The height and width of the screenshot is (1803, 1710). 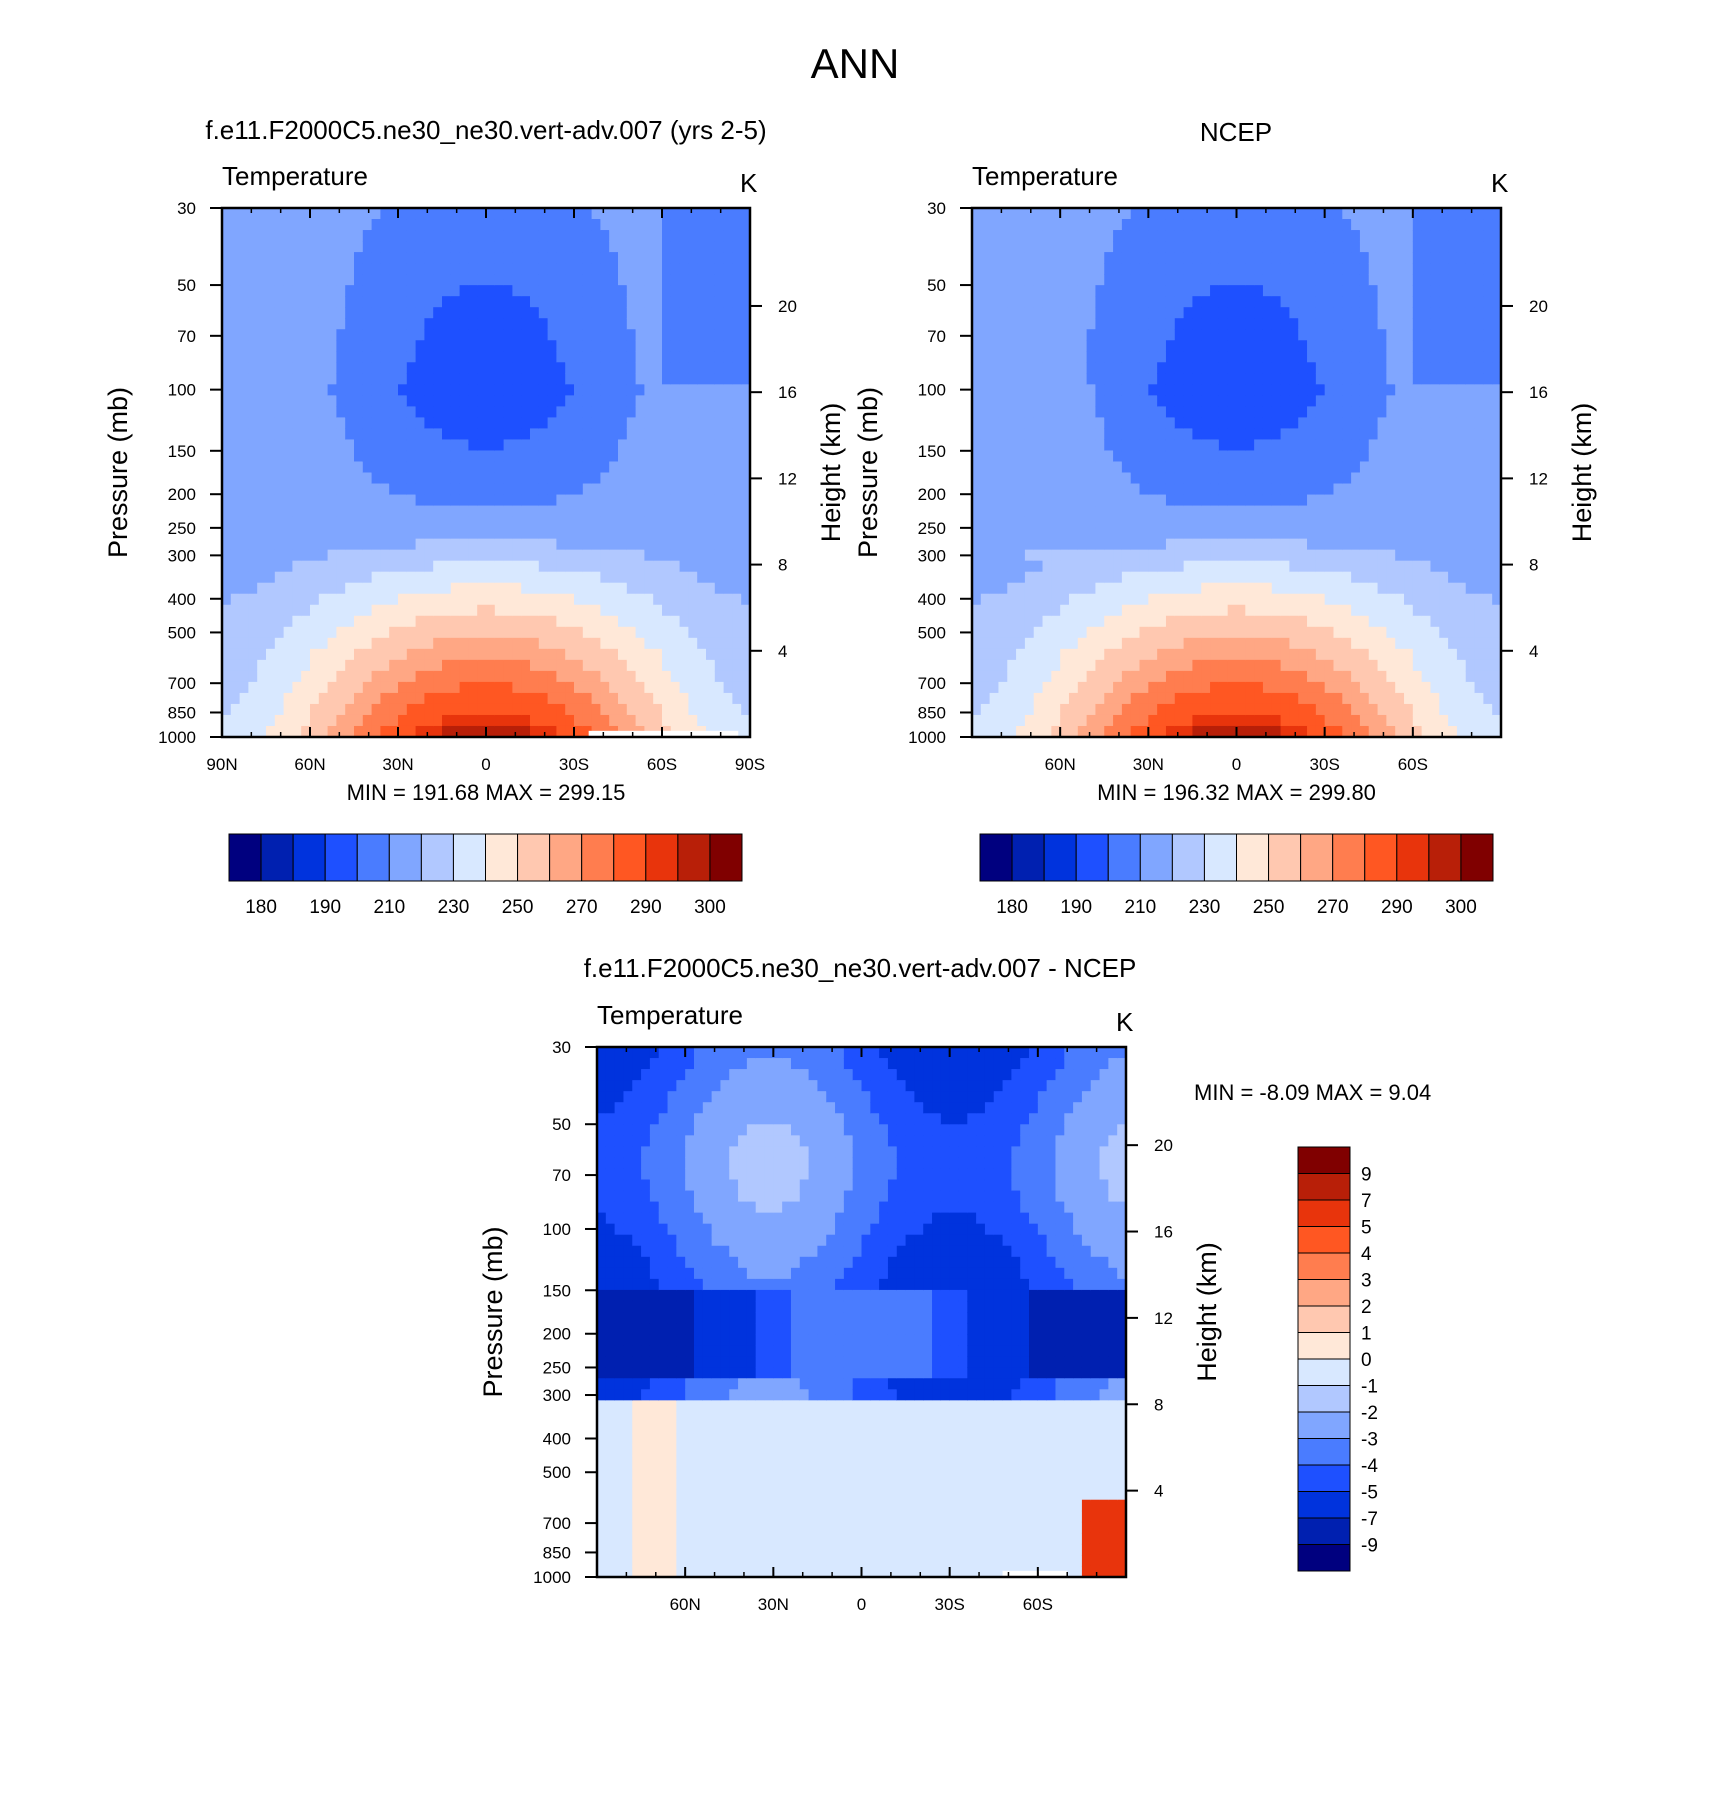 I want to click on x-tick-label: 30N, so click(x=397, y=764).